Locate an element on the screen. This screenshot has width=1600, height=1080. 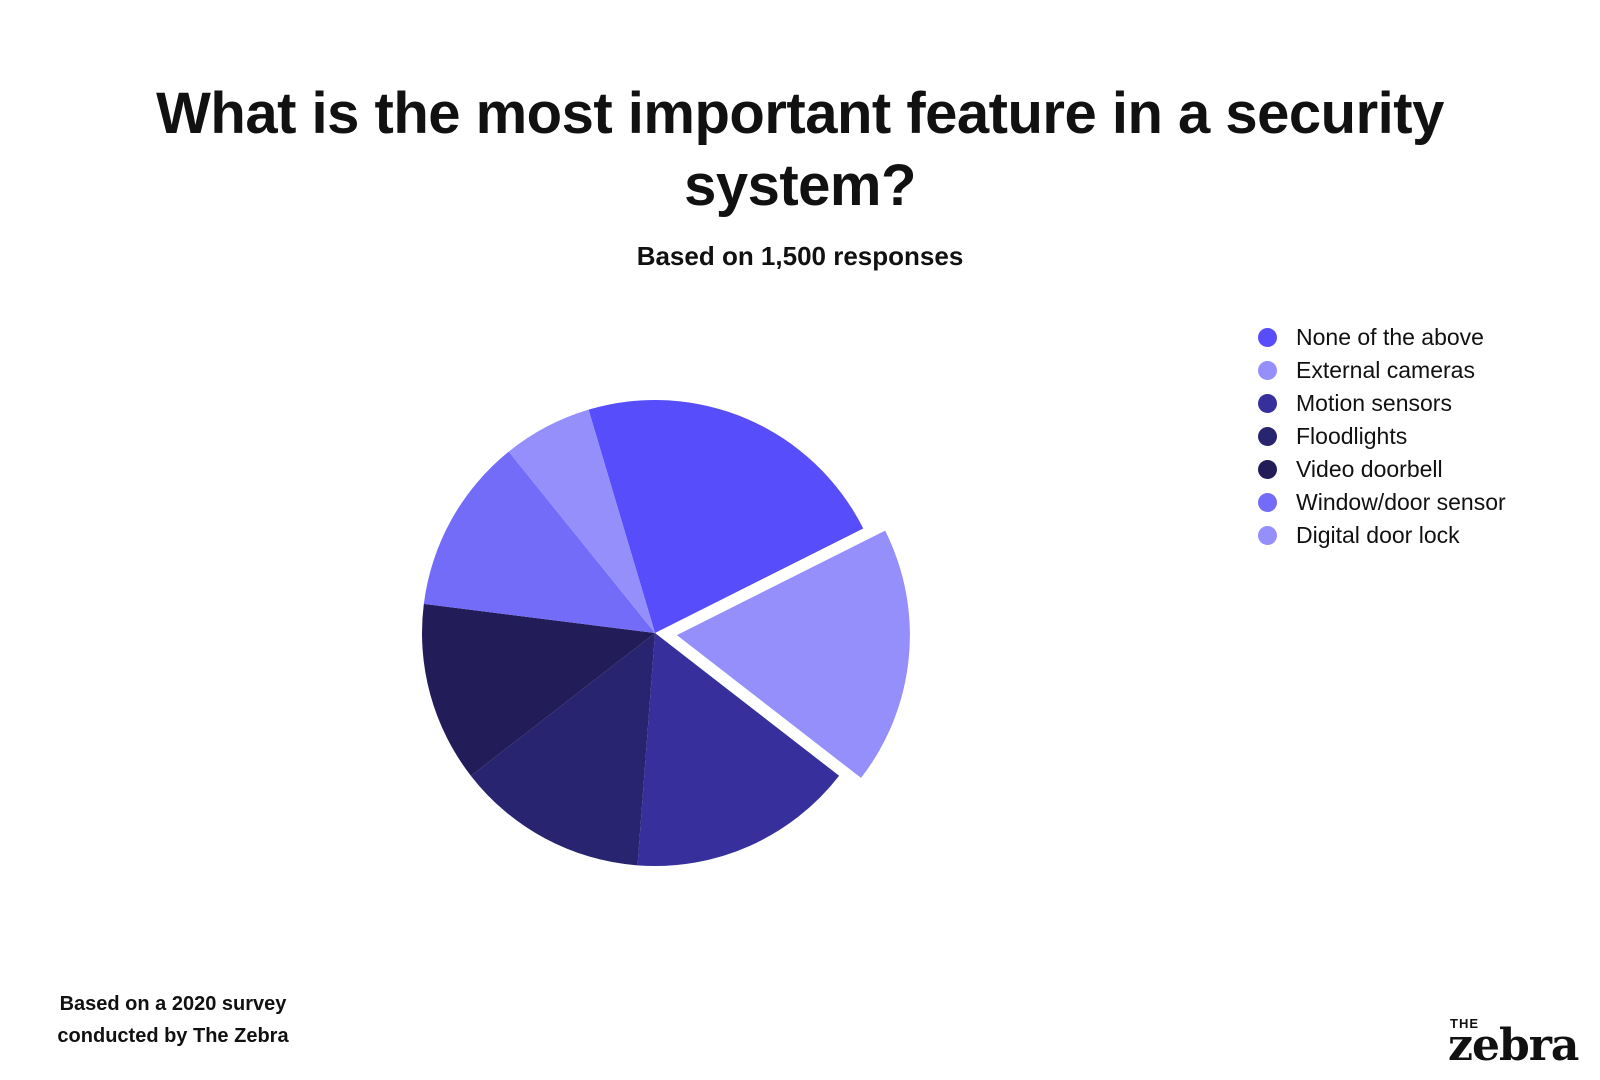
legend-item: Digital door lock is located at coordinates (1408, 535).